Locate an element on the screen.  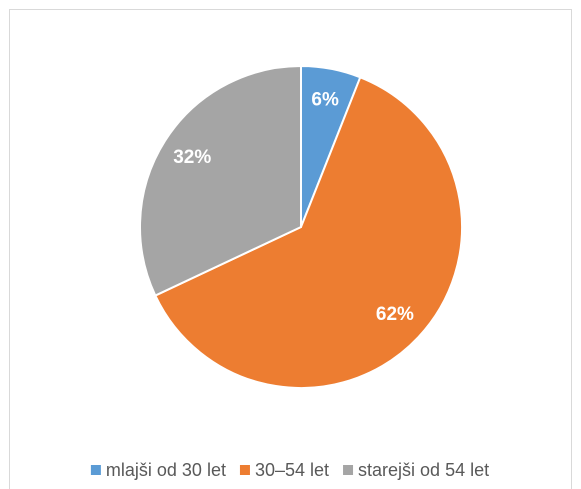
value-label: 6% is located at coordinates (325, 99).